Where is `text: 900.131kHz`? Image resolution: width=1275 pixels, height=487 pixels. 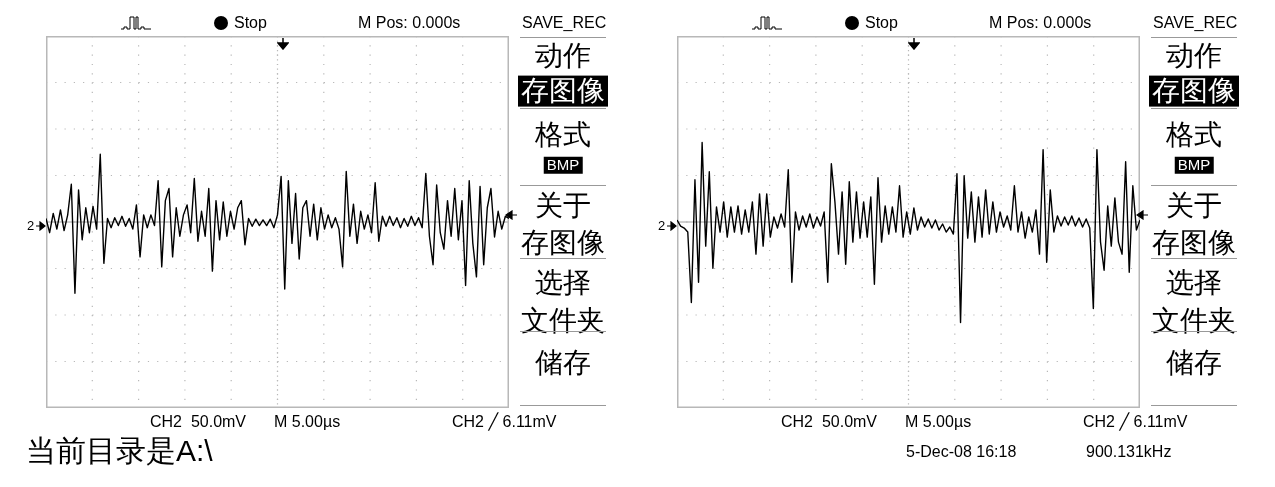
text: 900.131kHz is located at coordinates (1129, 452).